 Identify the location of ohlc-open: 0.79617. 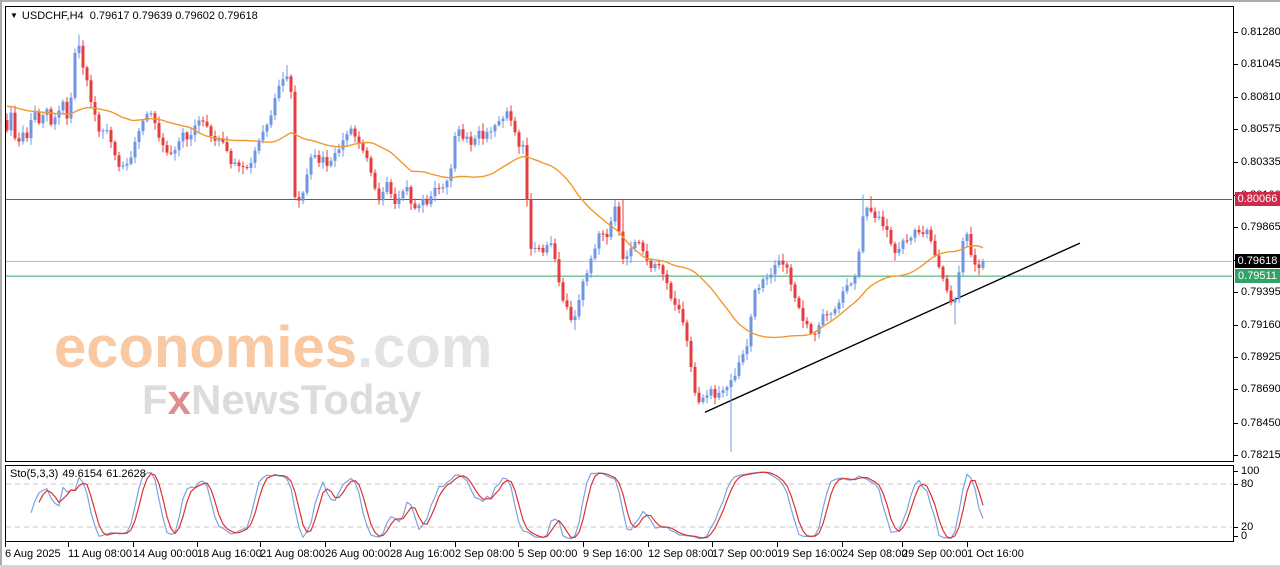
(109, 16).